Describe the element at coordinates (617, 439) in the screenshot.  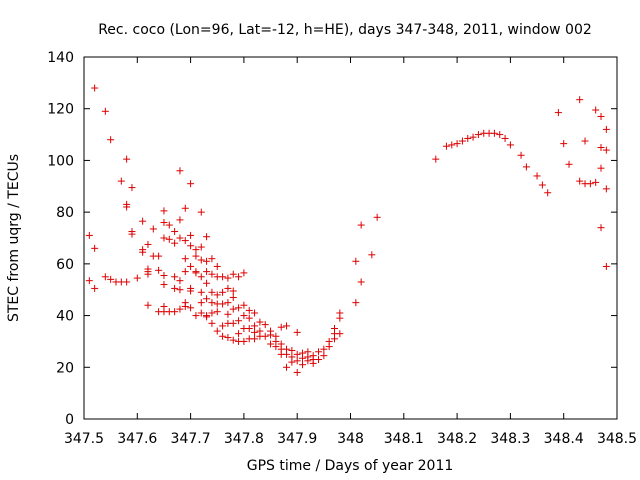
I see `x-tick-label: 348.5` at that location.